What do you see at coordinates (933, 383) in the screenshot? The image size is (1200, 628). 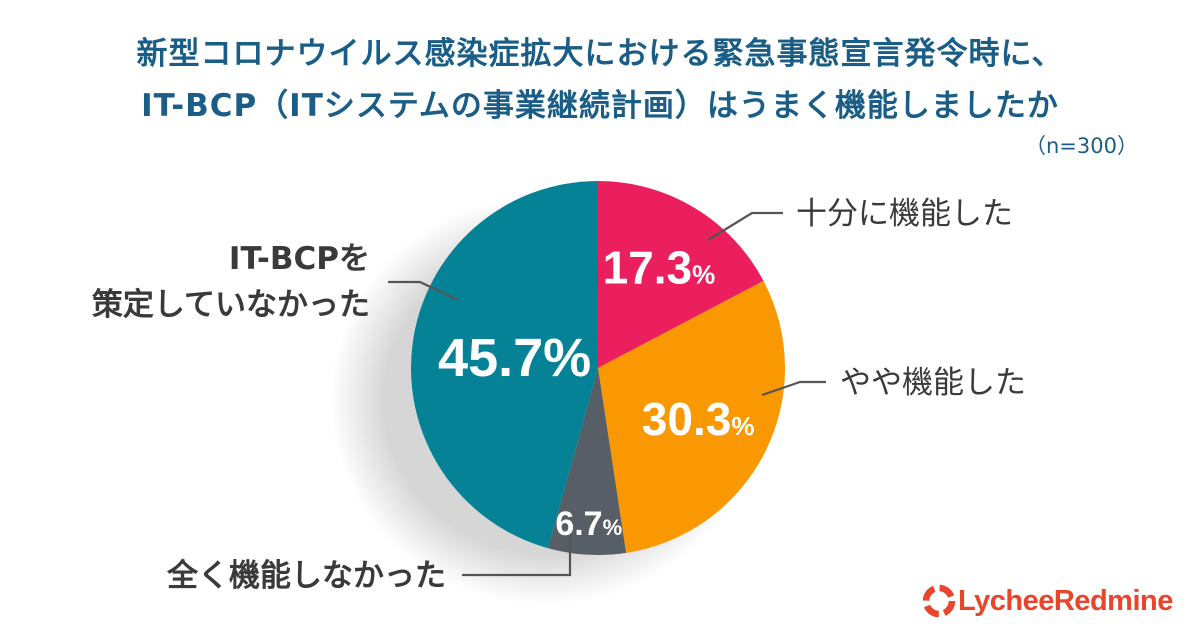 I see `category-label-2: やや機能した` at bounding box center [933, 383].